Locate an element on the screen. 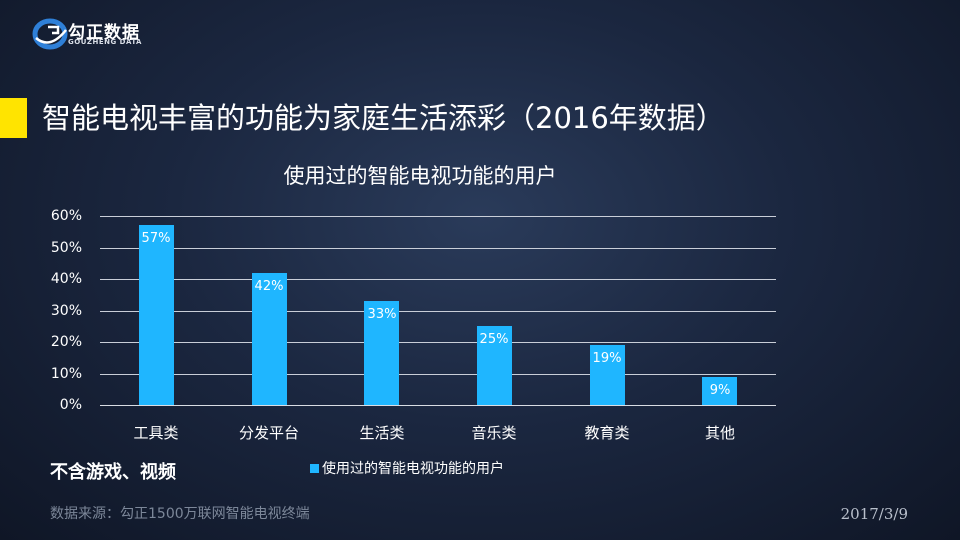 This screenshot has height=540, width=960. bar-data-label: 9% is located at coordinates (720, 390).